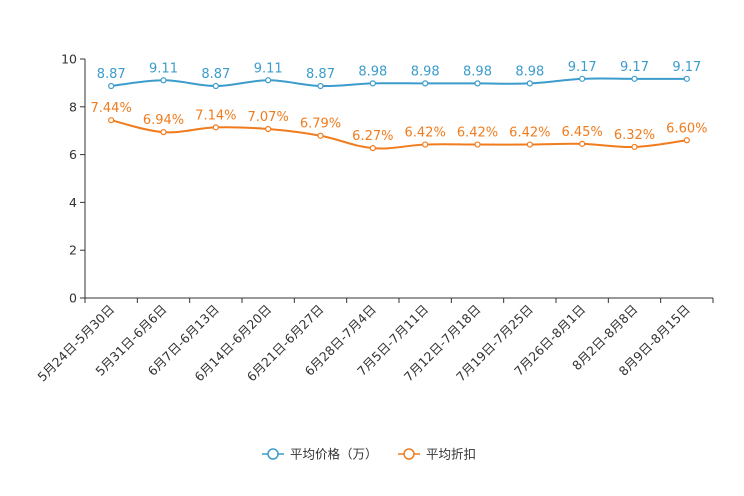 This screenshot has width=744, height=496. I want to click on y-tick-label: 4, so click(73, 202).